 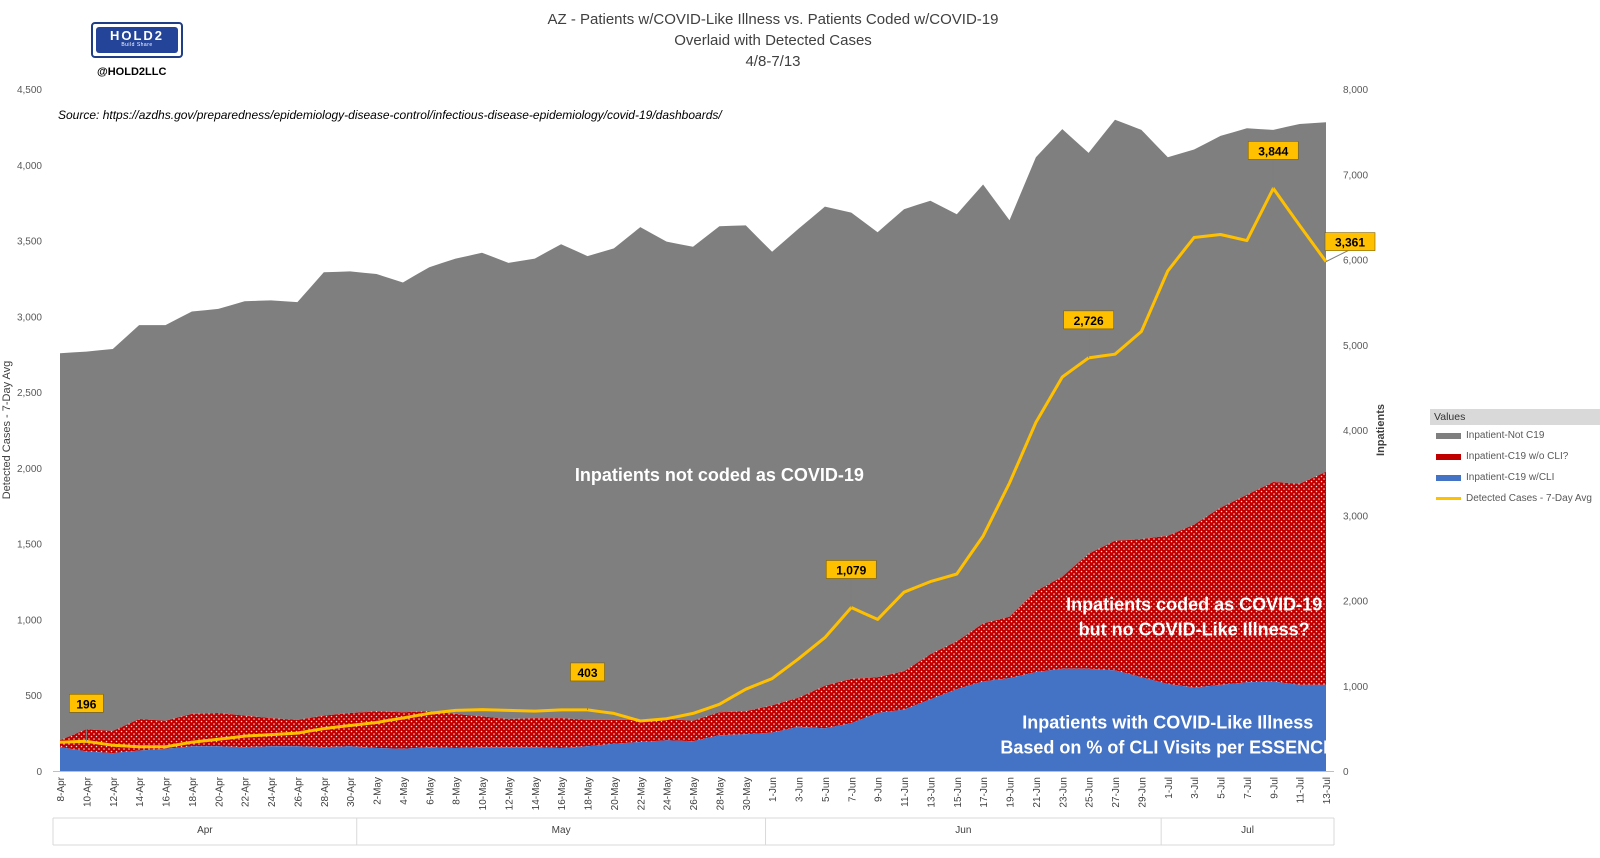 What do you see at coordinates (1167, 747) in the screenshot?
I see `annotation-text: Based on % of CLI Visits per ESSENCE` at bounding box center [1167, 747].